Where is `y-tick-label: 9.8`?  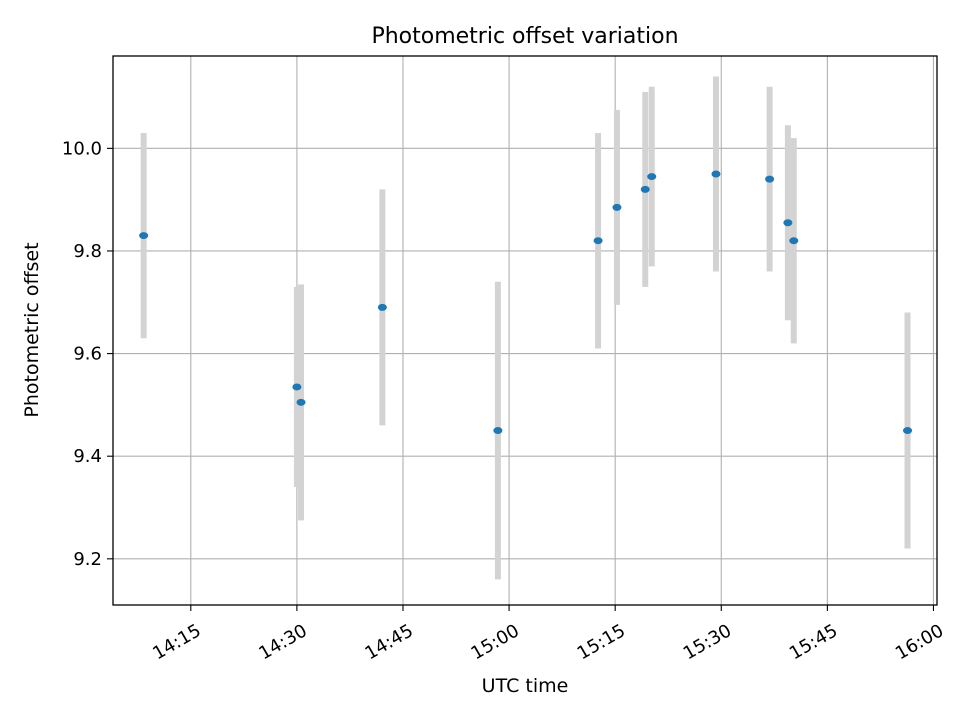 y-tick-label: 9.8 is located at coordinates (87, 251).